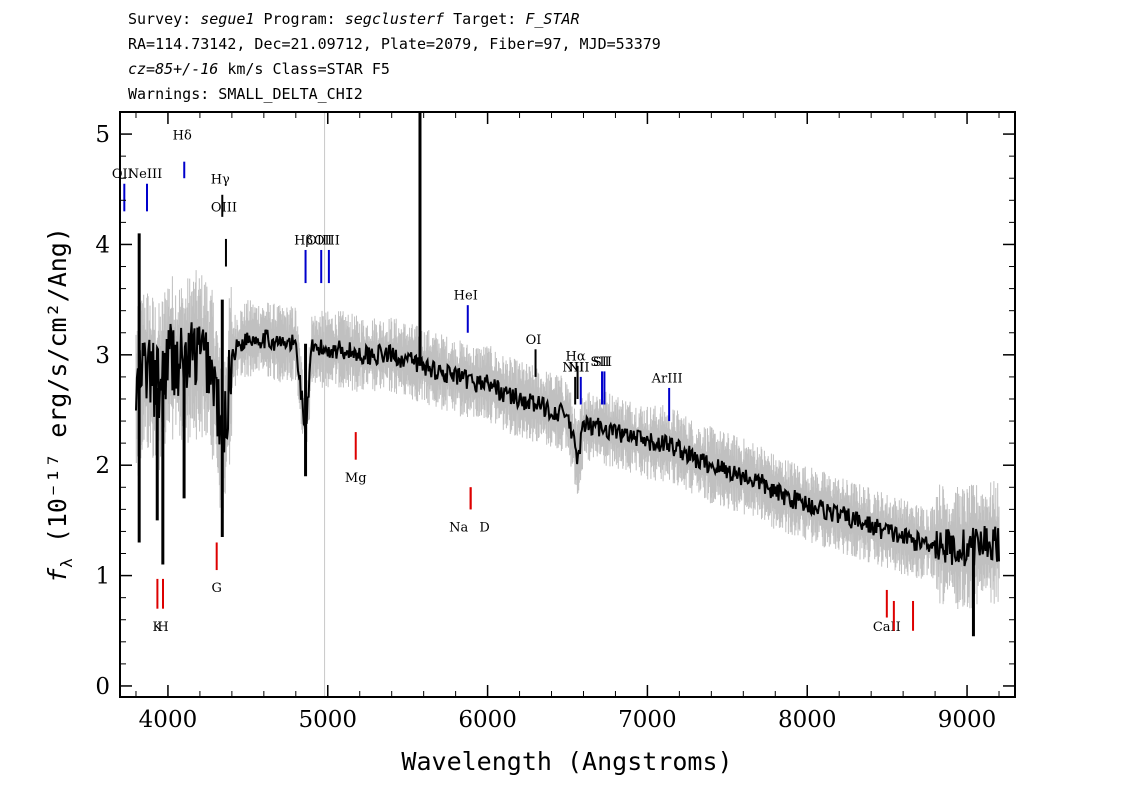 The width and height of the screenshot is (1134, 810). I want to click on y-axis-units: (10⁻¹⁷ erg/s/cm²/Ang), so click(57, 392).